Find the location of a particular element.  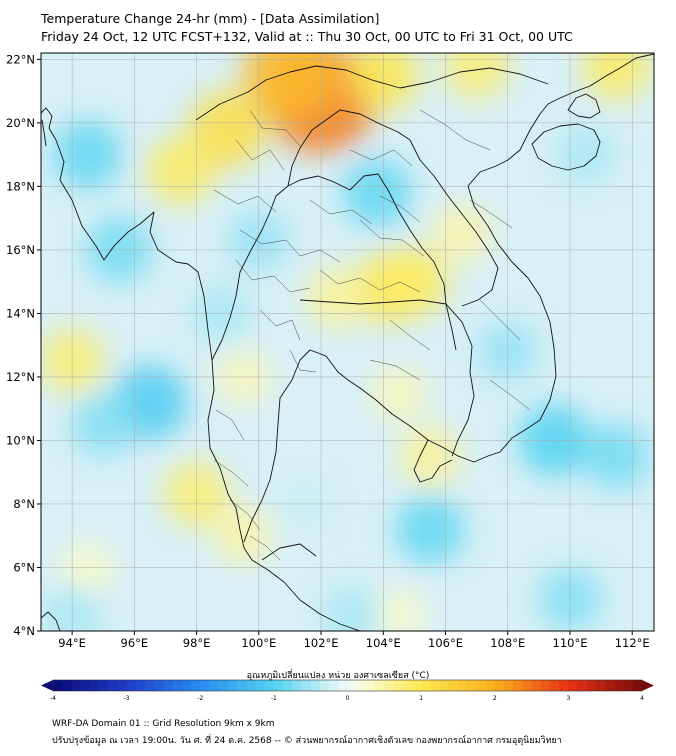

border-myanmar-thailand is located at coordinates (250, 273).